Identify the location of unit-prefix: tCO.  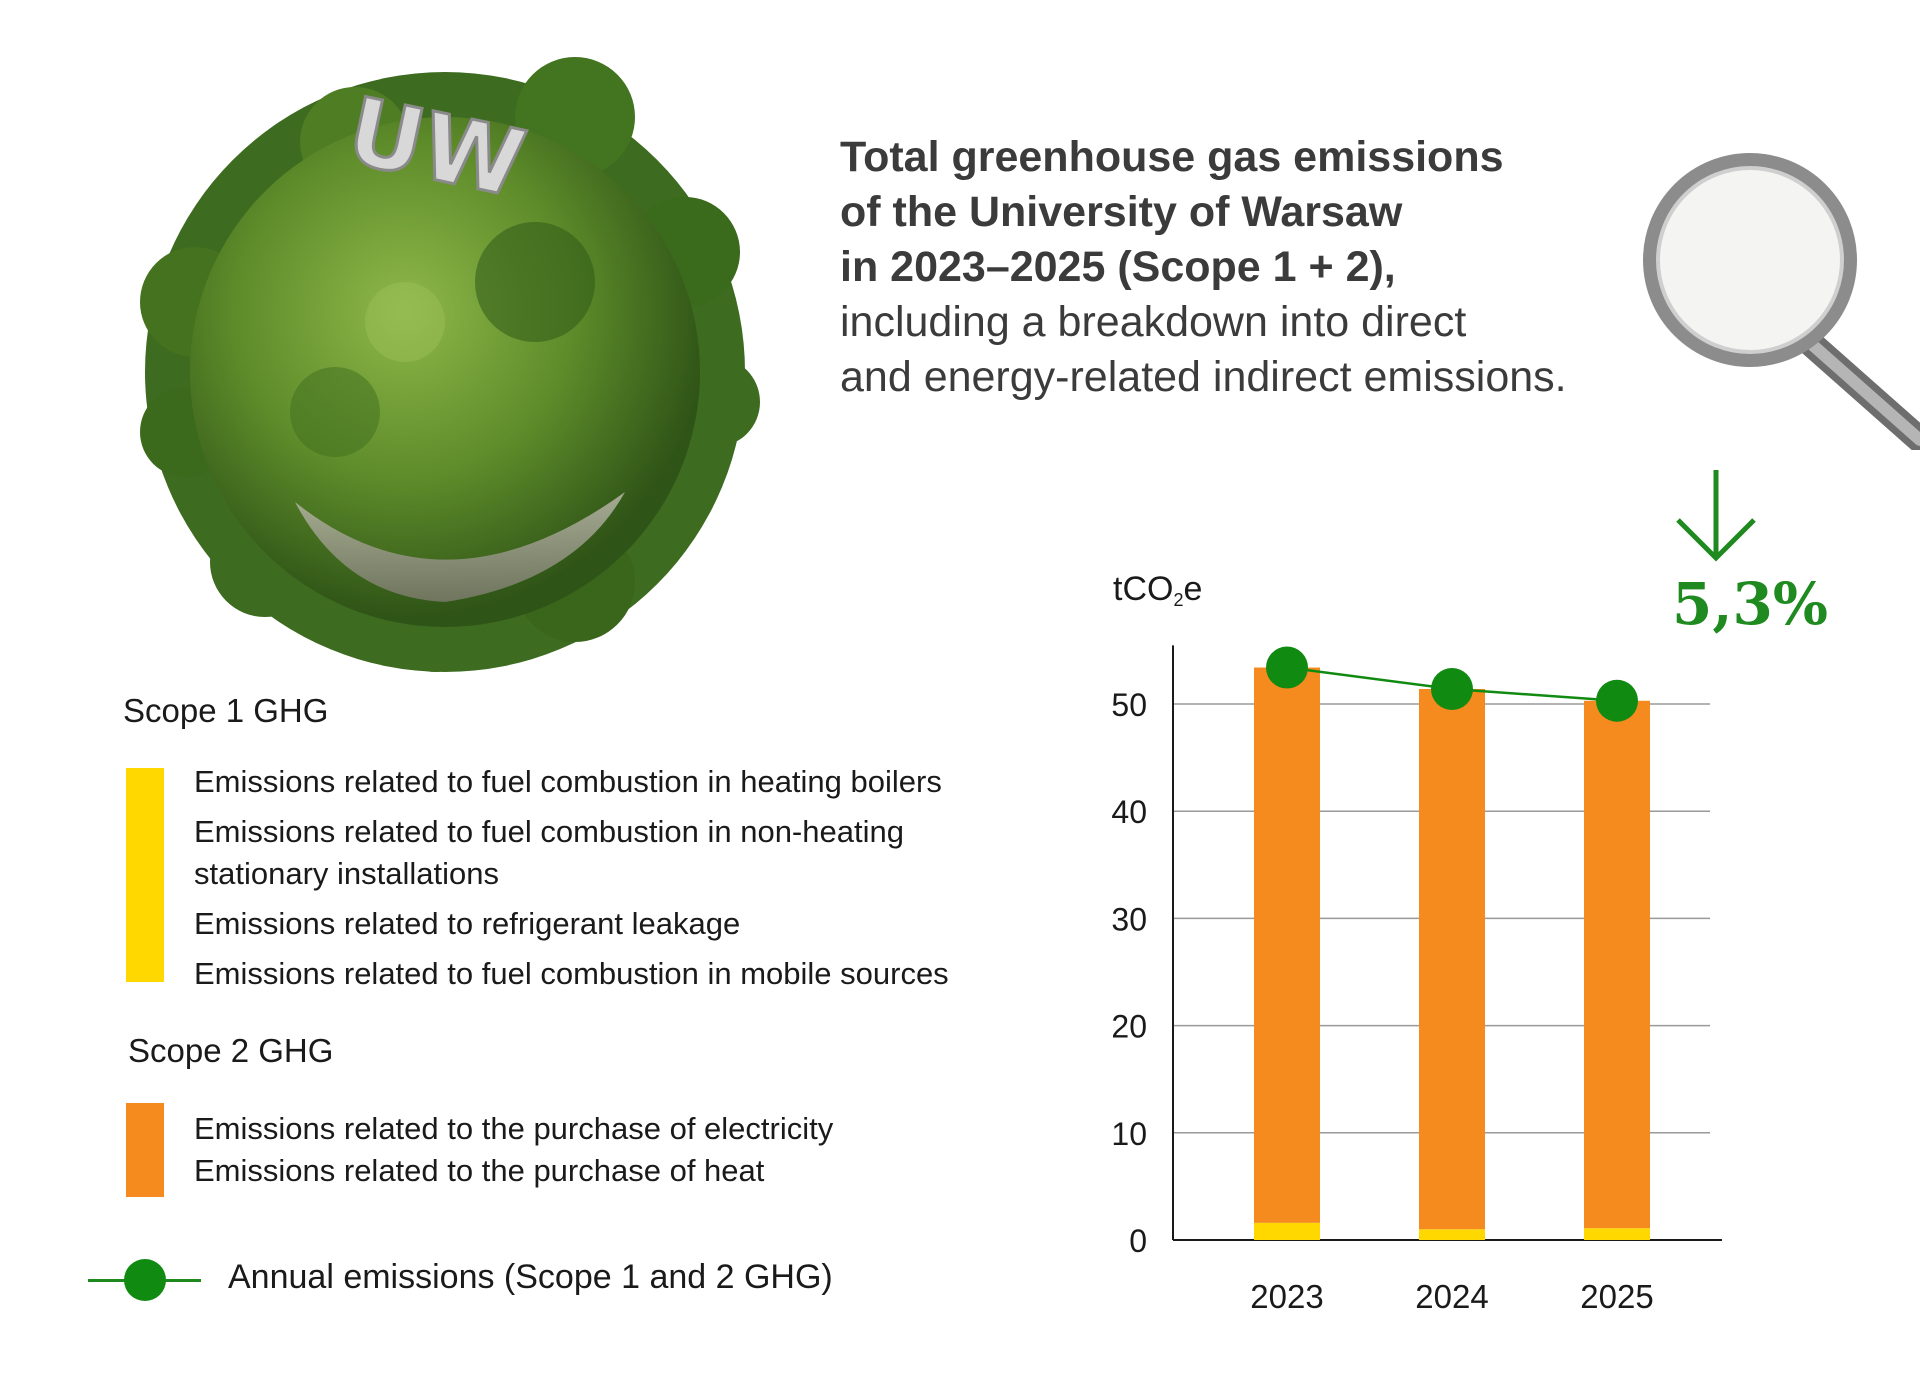
(1143, 589).